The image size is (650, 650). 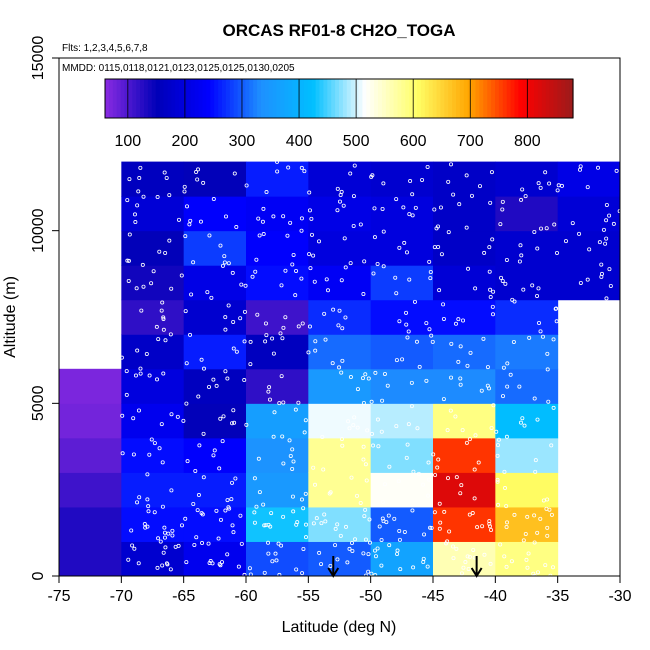 I want to click on colorbar-tick-label: 500, so click(x=356, y=141).